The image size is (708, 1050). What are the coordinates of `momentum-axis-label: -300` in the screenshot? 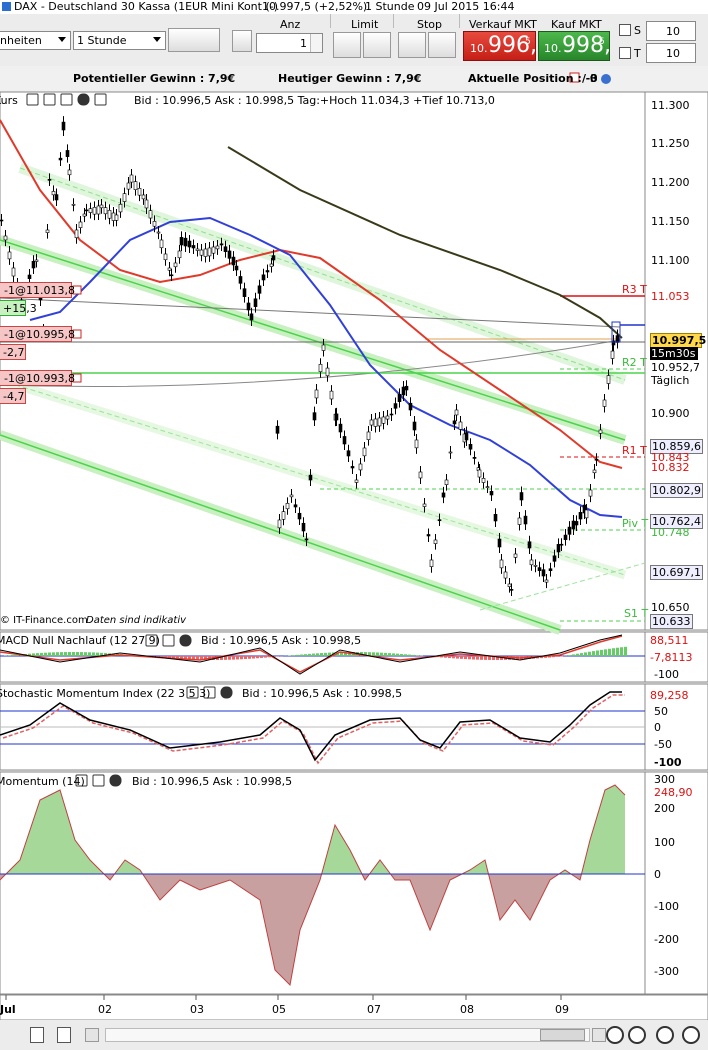 It's located at (666, 971).